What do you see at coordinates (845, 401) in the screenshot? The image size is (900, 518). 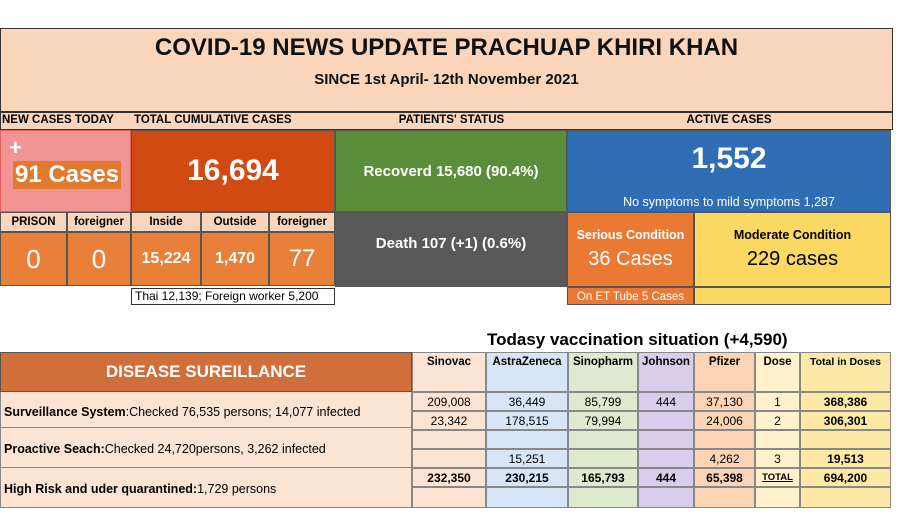 I see `vaccine-cell-total: 368,386` at bounding box center [845, 401].